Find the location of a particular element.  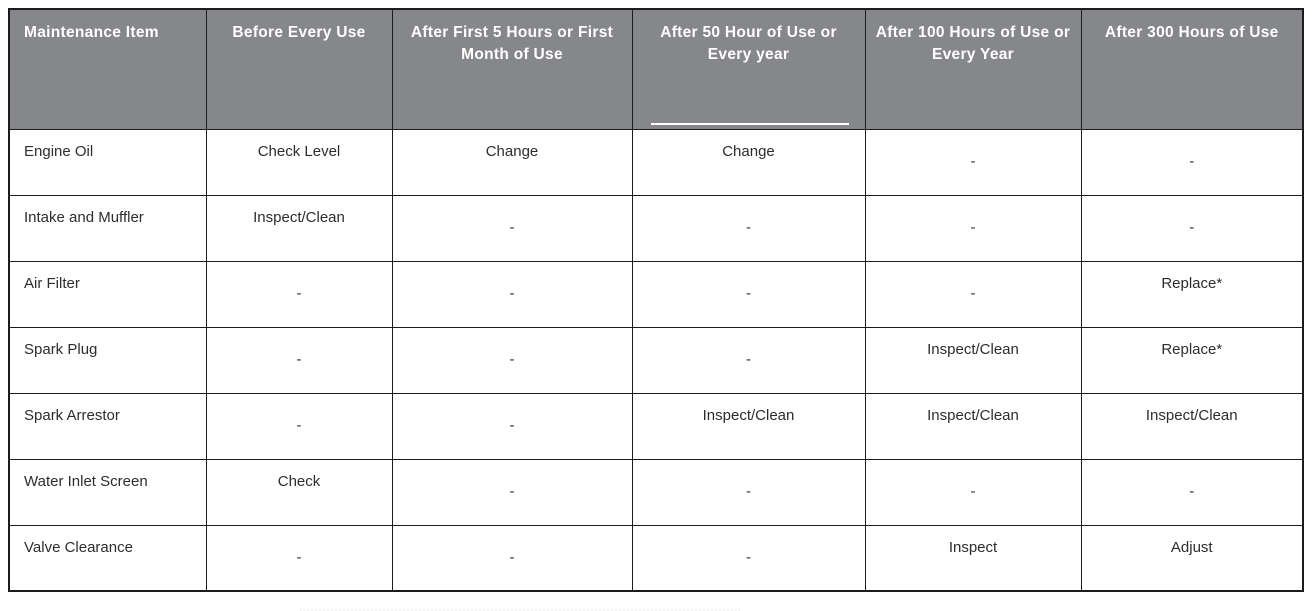

cell-value: Check is located at coordinates (299, 492).